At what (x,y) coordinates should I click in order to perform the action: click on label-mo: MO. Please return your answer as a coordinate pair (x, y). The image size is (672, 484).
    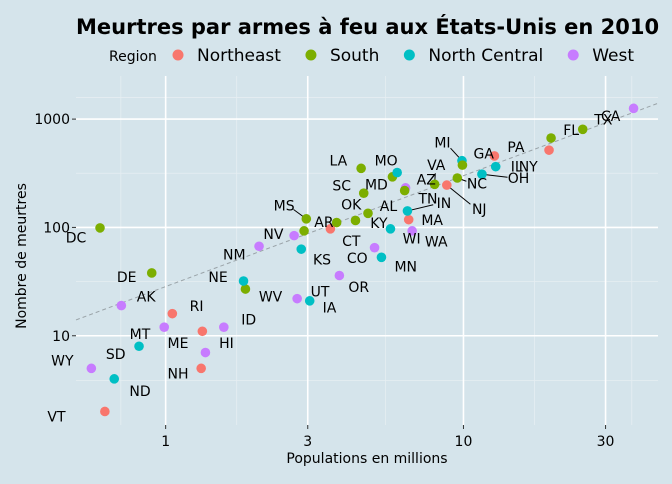
    Looking at the image, I should click on (386, 162).